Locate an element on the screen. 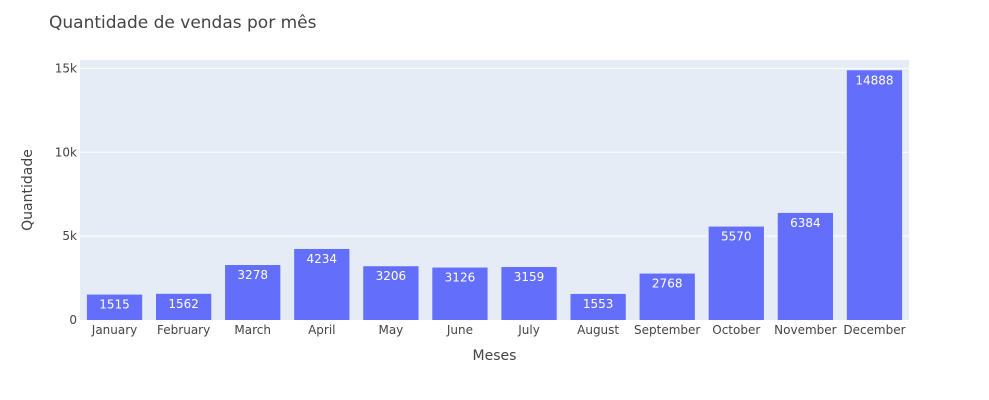 This screenshot has width=989, height=400. x-tick-label: November is located at coordinates (805, 330).